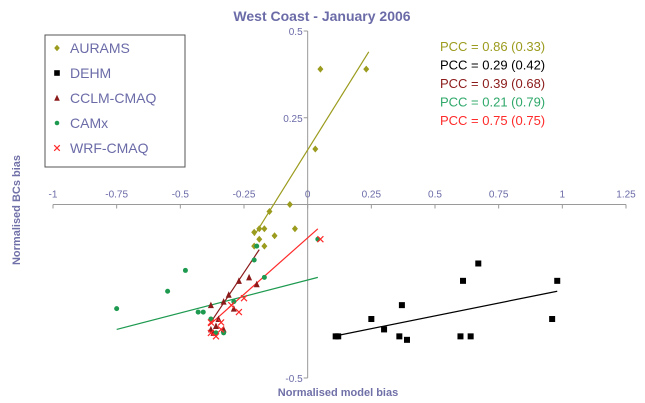 This screenshot has height=403, width=645. Describe the element at coordinates (100, 48) in the screenshot. I see `legend-label: AURAMS` at that location.